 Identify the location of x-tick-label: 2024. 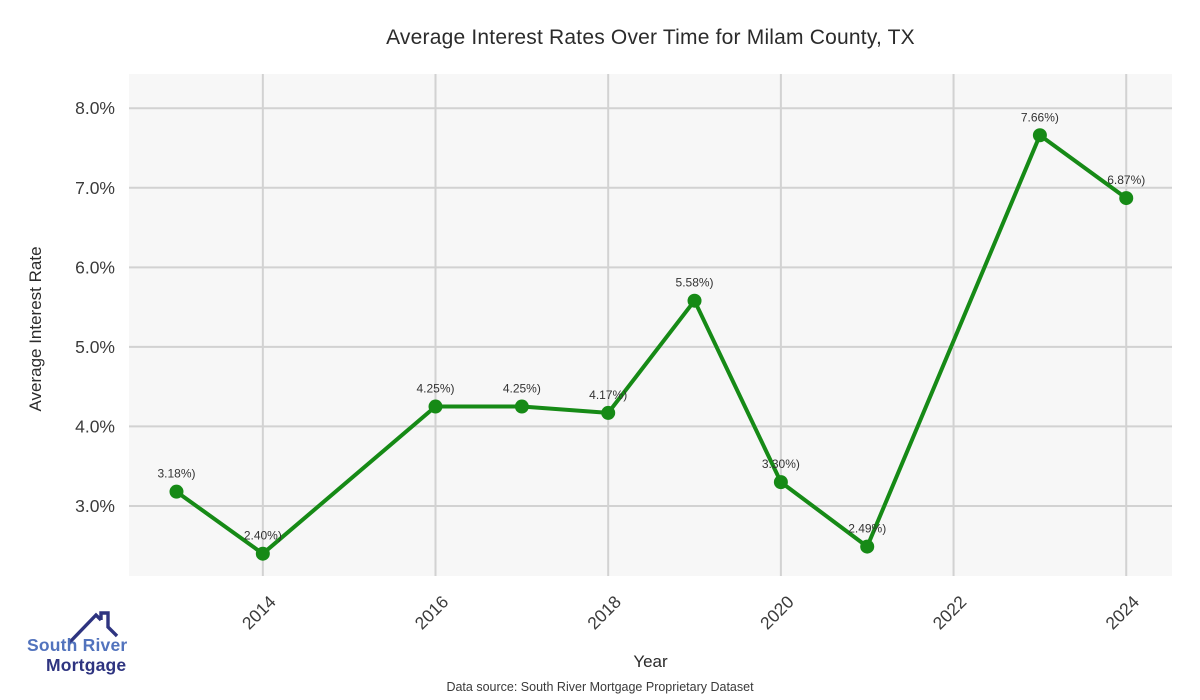
(1122, 613).